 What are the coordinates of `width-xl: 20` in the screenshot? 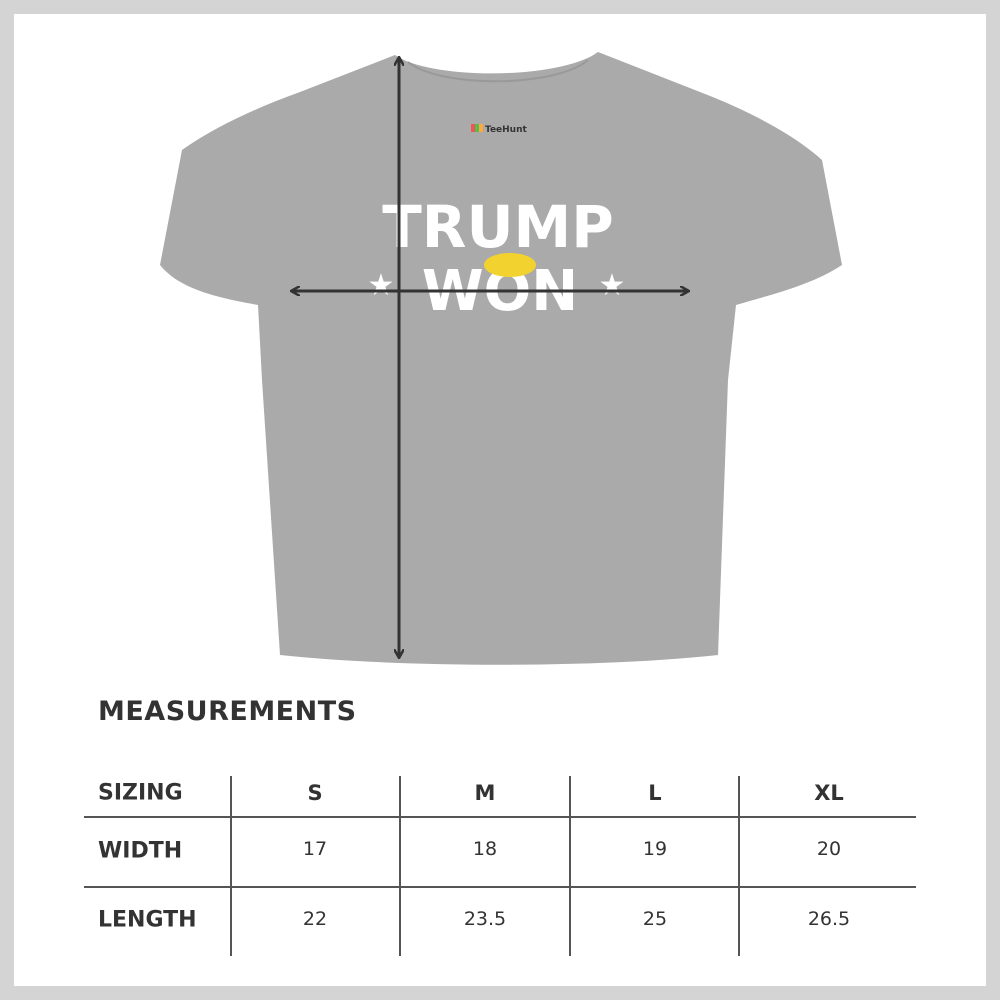 It's located at (829, 849).